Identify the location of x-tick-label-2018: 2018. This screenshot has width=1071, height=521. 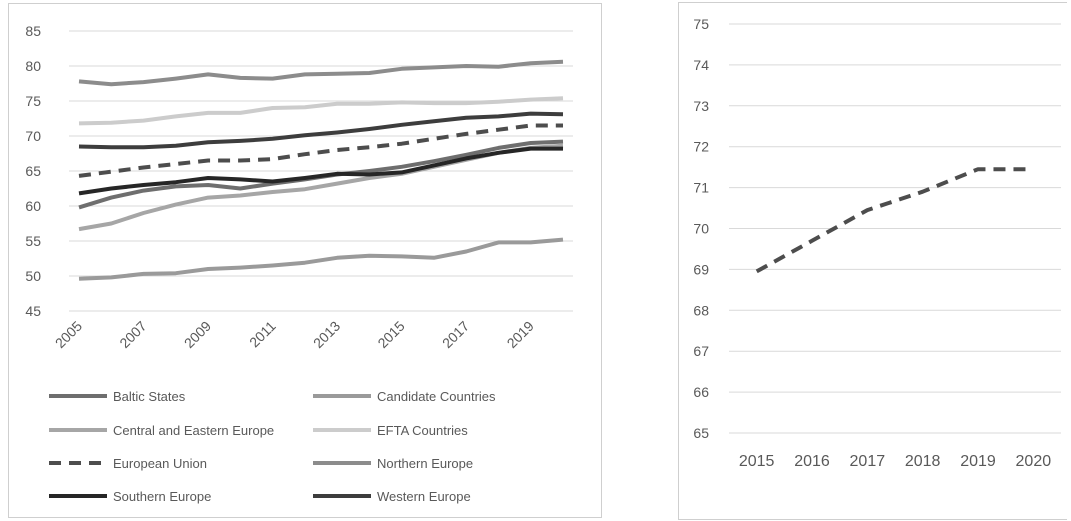
(923, 461).